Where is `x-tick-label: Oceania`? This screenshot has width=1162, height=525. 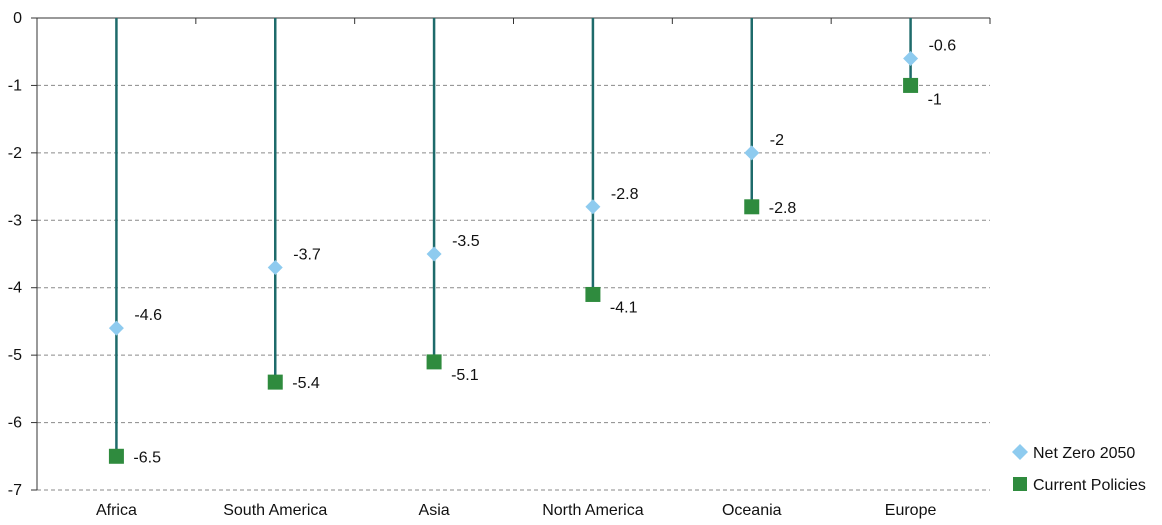
x-tick-label: Oceania is located at coordinates (752, 510).